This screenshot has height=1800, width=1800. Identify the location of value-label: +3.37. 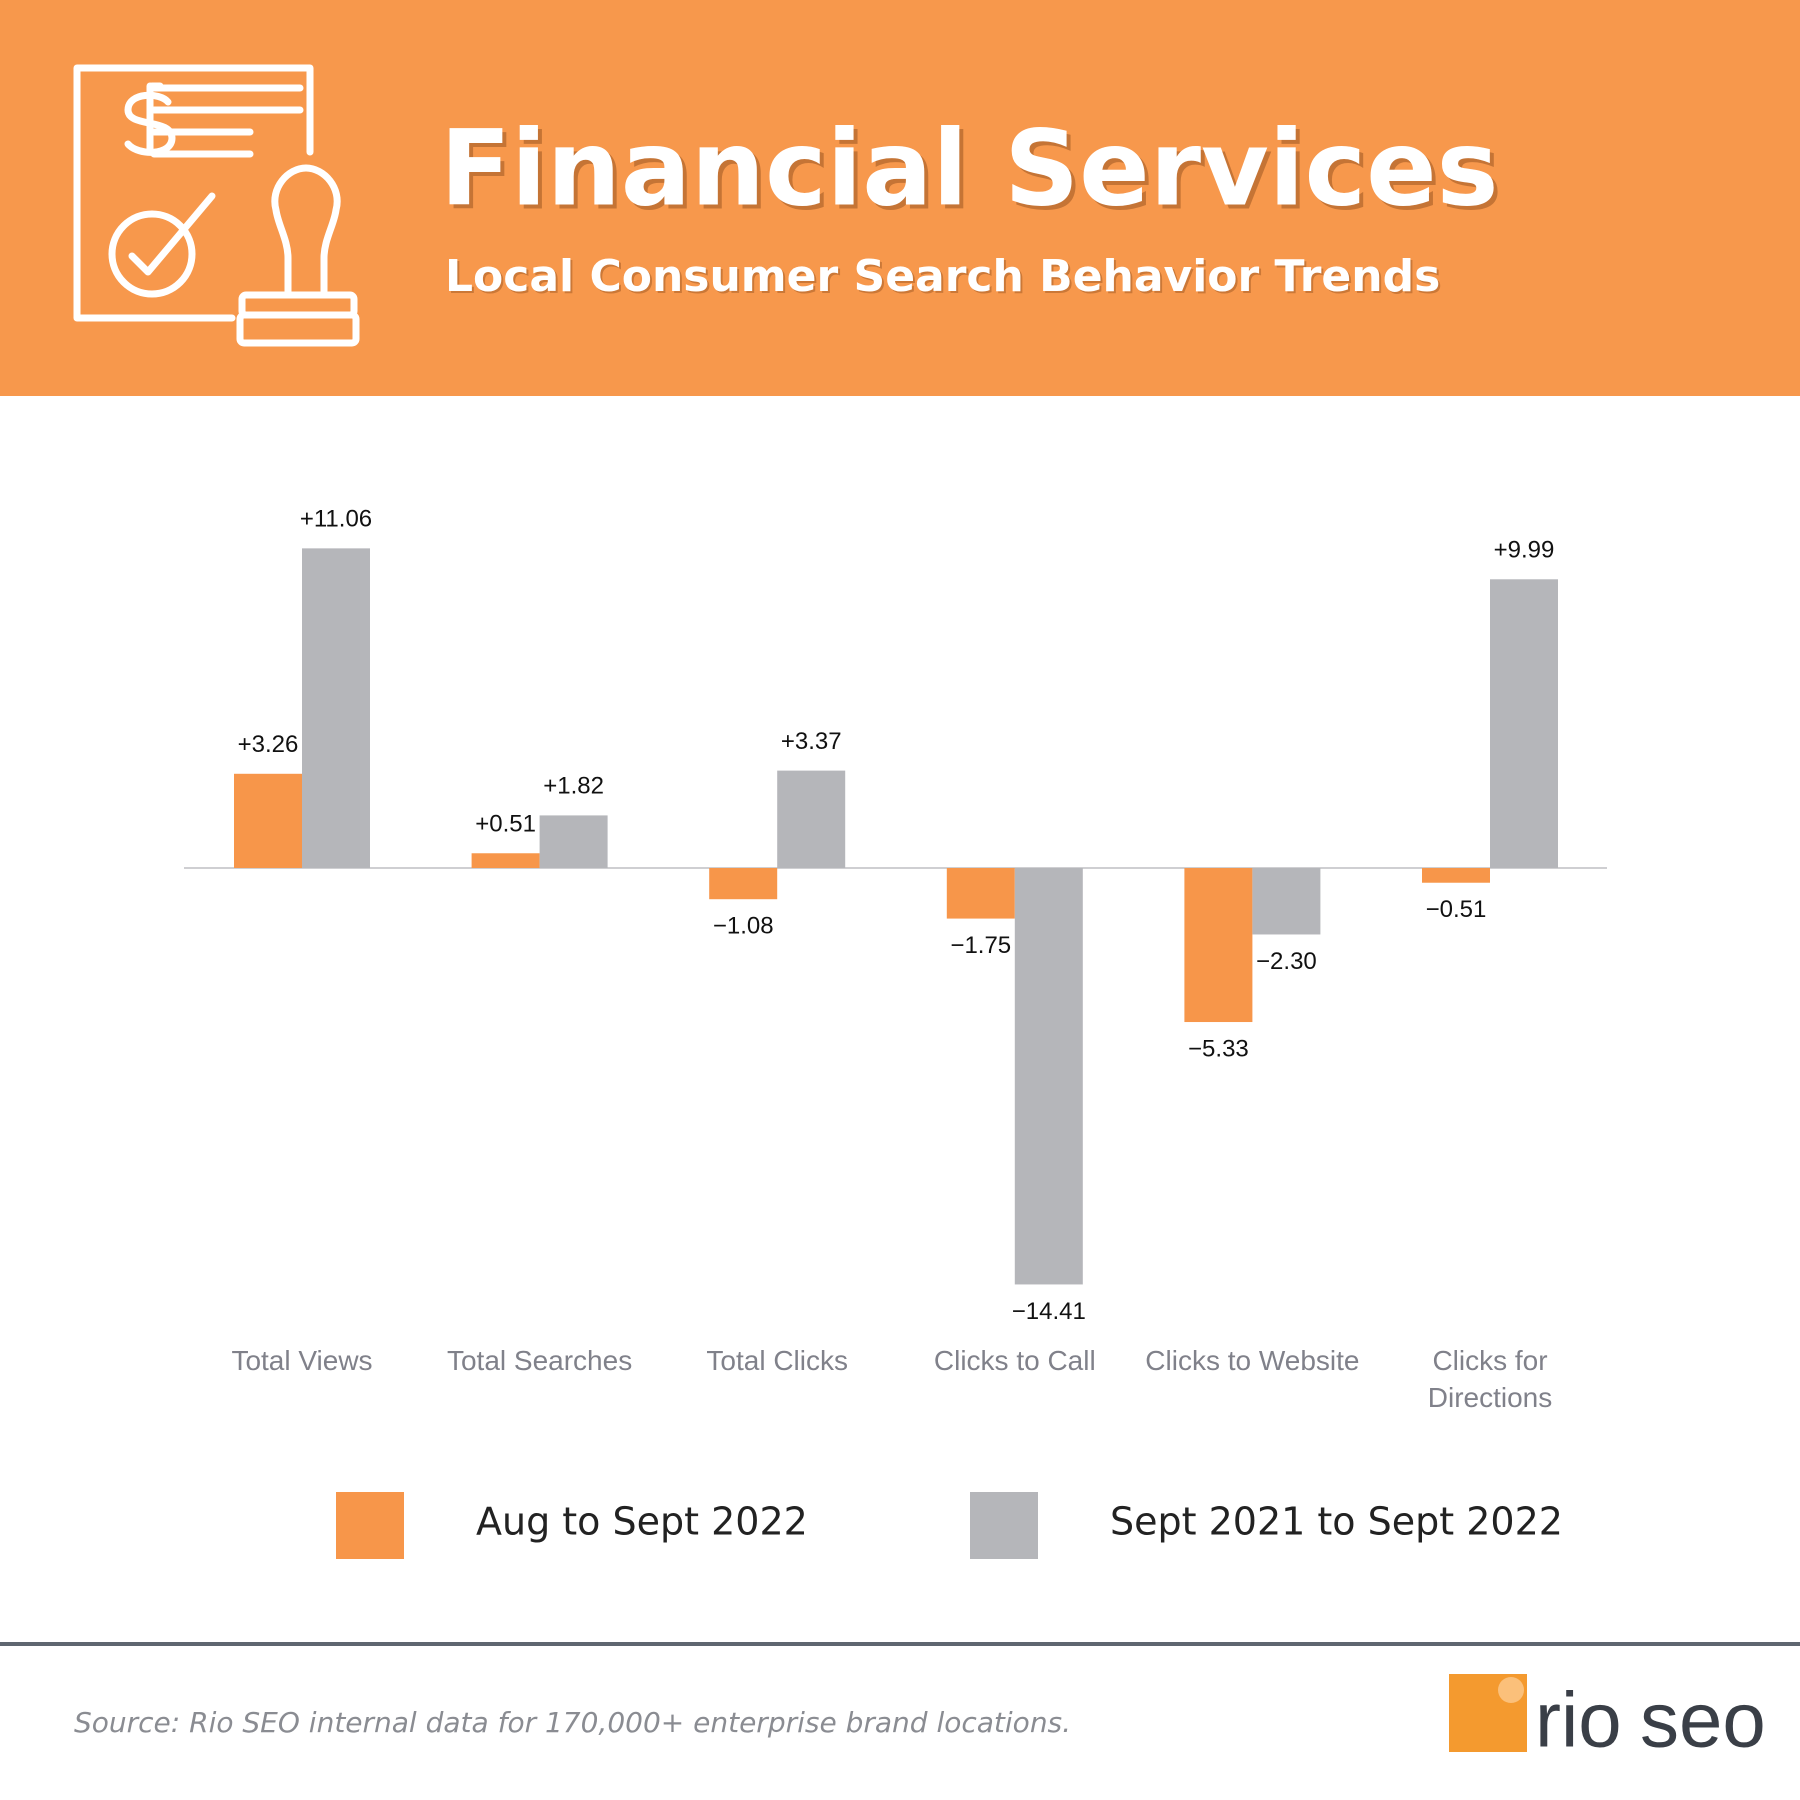
(811, 741).